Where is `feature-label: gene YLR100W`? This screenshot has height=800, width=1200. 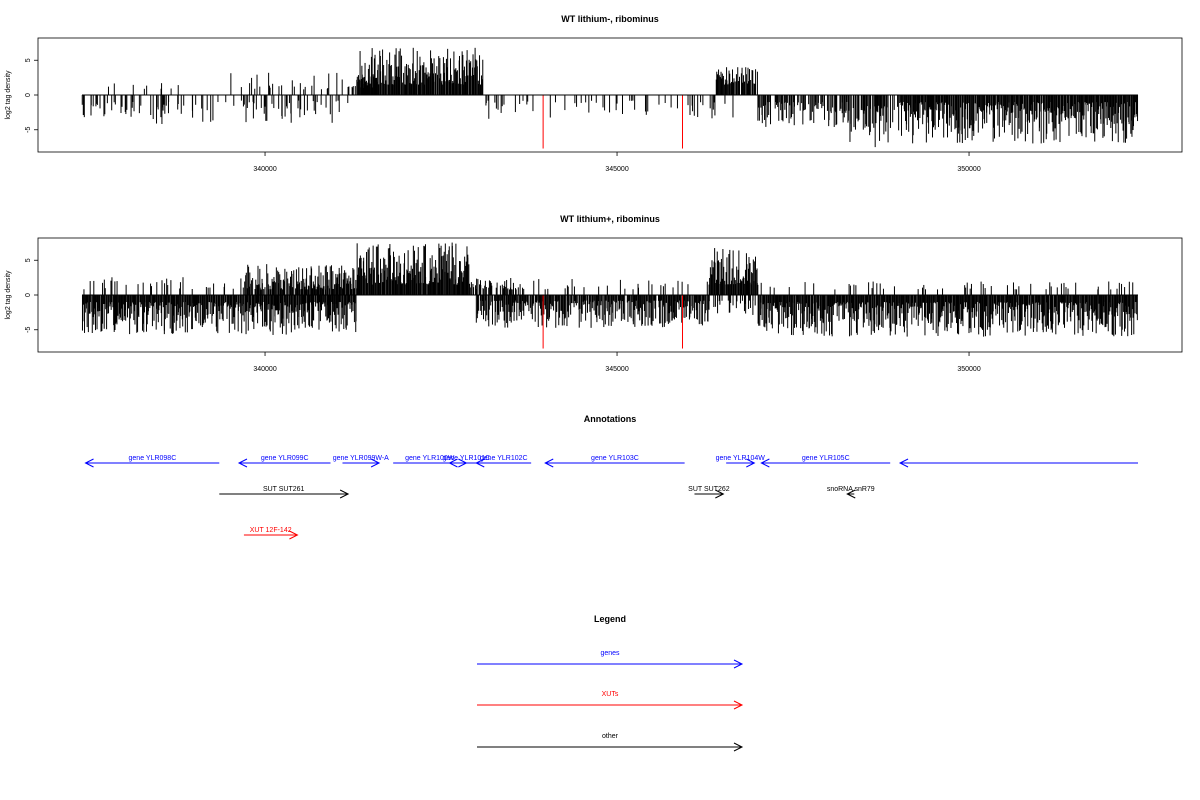
feature-label: gene YLR100W is located at coordinates (430, 458).